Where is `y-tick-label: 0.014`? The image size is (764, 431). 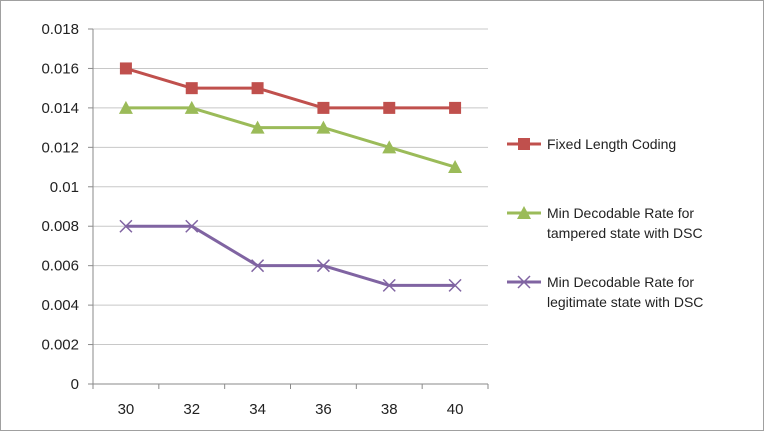
y-tick-label: 0.014 is located at coordinates (60, 108).